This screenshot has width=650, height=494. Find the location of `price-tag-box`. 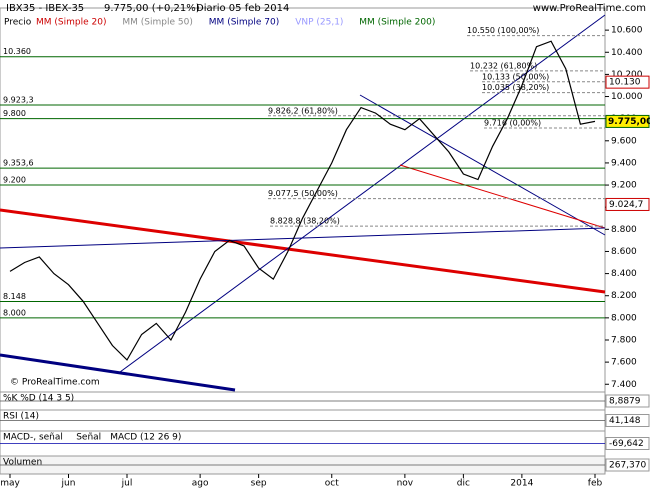

price-tag-box is located at coordinates (627, 121).